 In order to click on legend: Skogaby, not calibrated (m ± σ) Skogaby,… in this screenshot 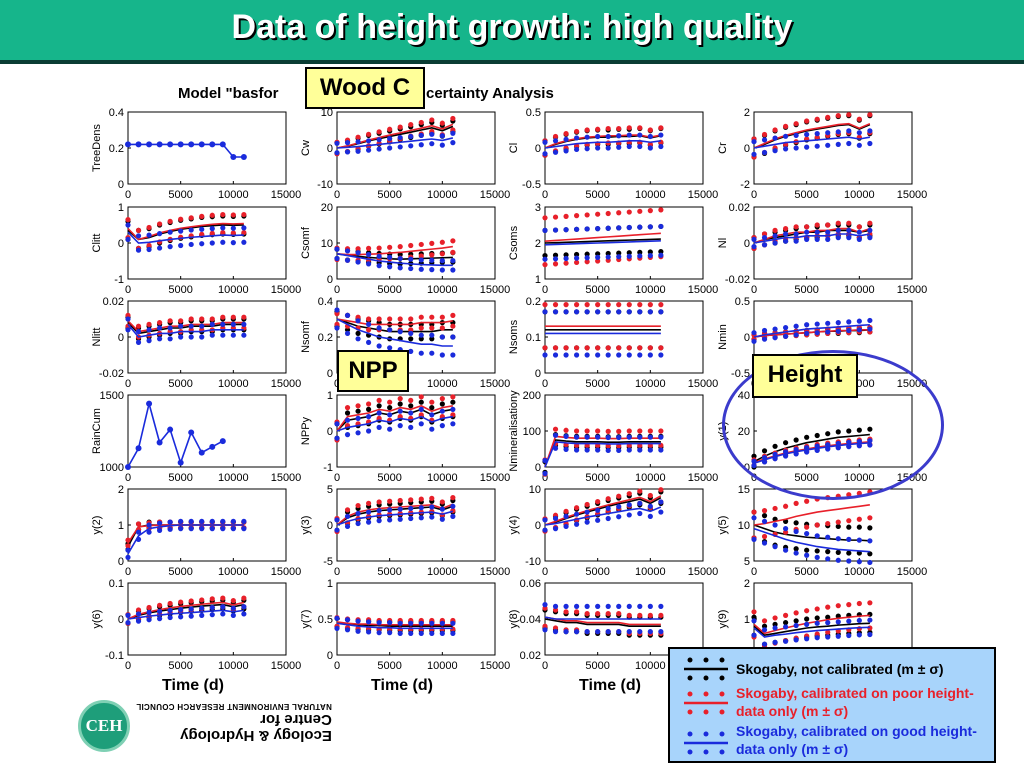, I will do `click(832, 705)`.